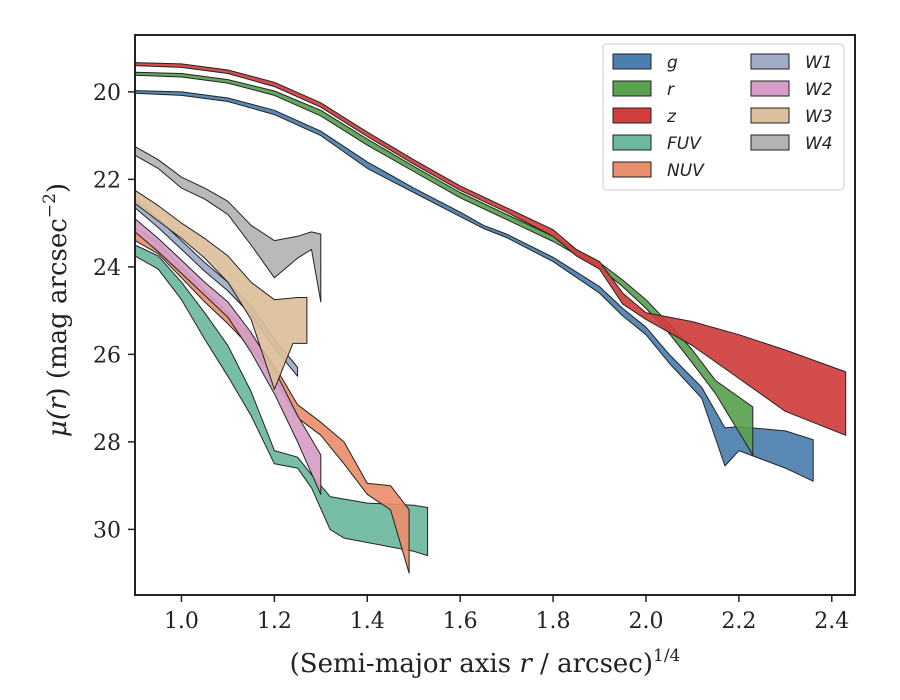  Describe the element at coordinates (671, 90) in the screenshot. I see `legend-label: r` at that location.